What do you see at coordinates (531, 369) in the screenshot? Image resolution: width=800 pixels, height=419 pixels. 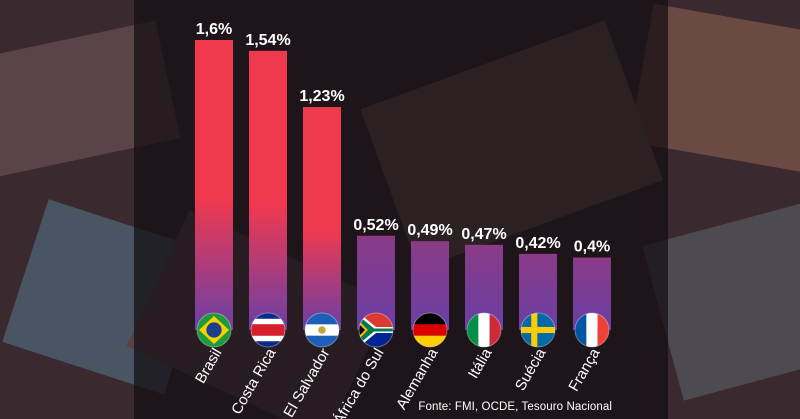 I see `category-label: Suécia` at bounding box center [531, 369].